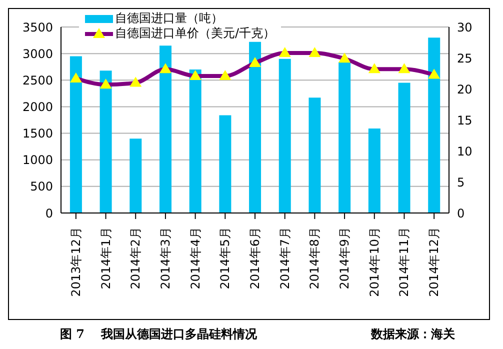 This screenshot has width=503, height=349. I want to click on x-tick-label: 2014年2月, so click(135, 258).